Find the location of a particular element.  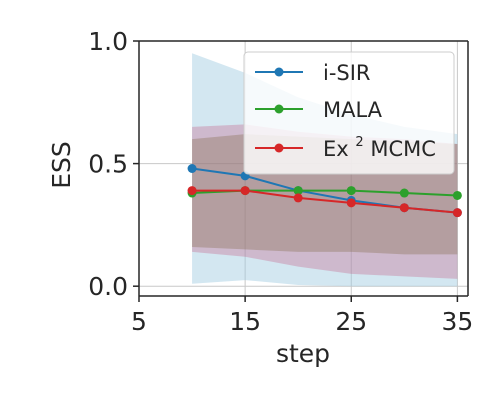

x-tick-label-0: 5 is located at coordinates (139, 321).